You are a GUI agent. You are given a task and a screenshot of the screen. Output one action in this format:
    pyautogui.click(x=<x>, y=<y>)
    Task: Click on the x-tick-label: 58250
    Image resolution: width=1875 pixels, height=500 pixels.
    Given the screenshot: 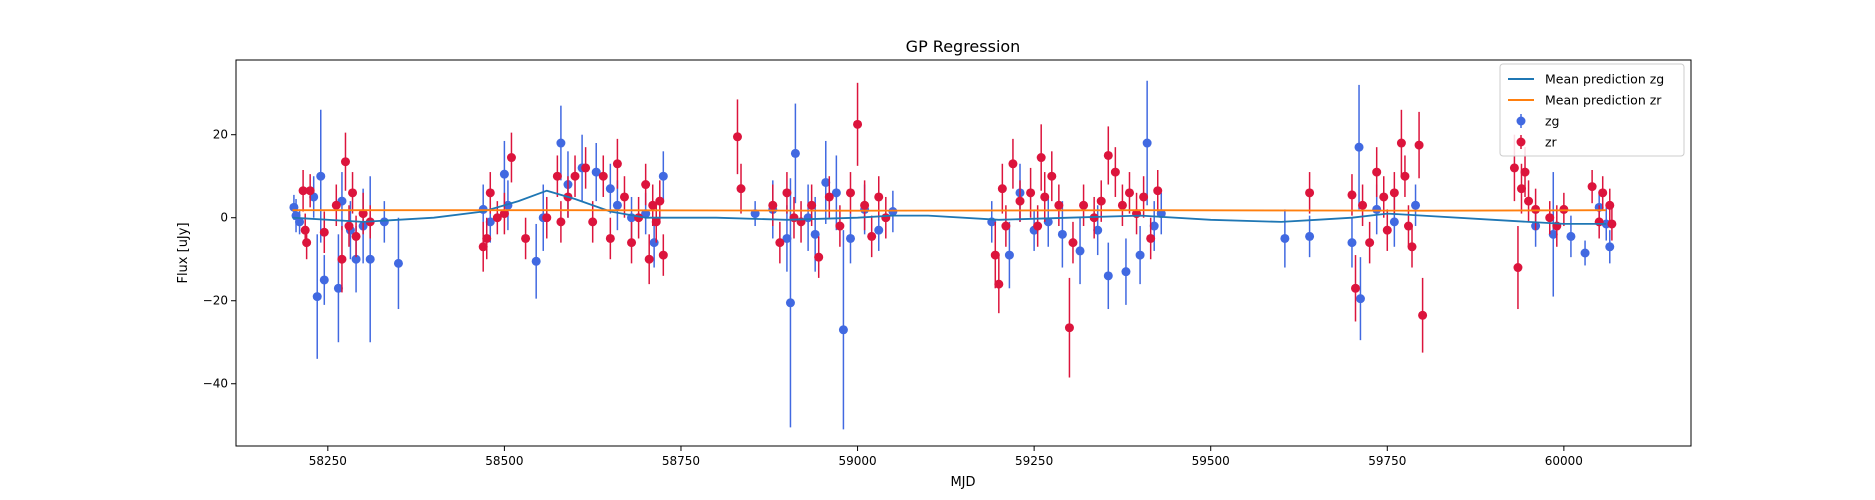 What is the action you would take?
    pyautogui.click(x=328, y=461)
    